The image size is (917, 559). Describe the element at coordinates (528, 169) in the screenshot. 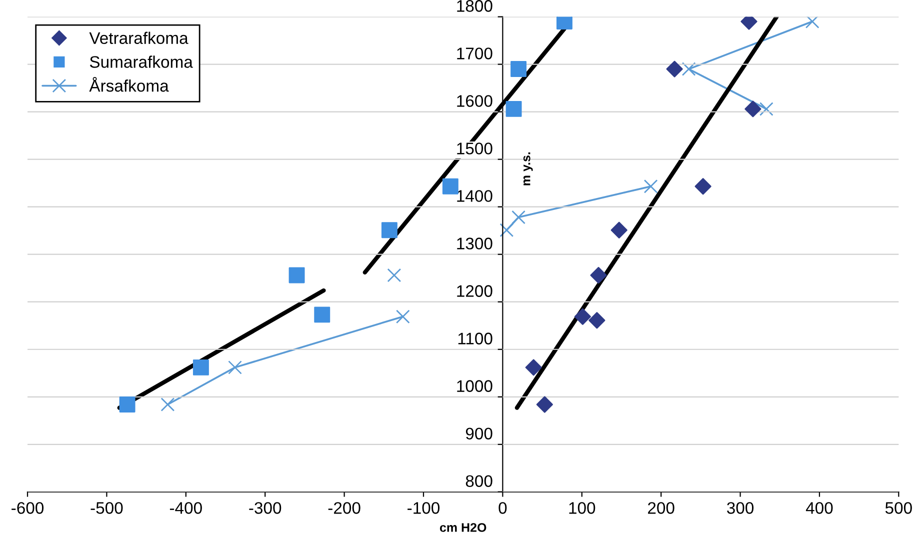

I see `y-axis-title: m y.s.` at that location.